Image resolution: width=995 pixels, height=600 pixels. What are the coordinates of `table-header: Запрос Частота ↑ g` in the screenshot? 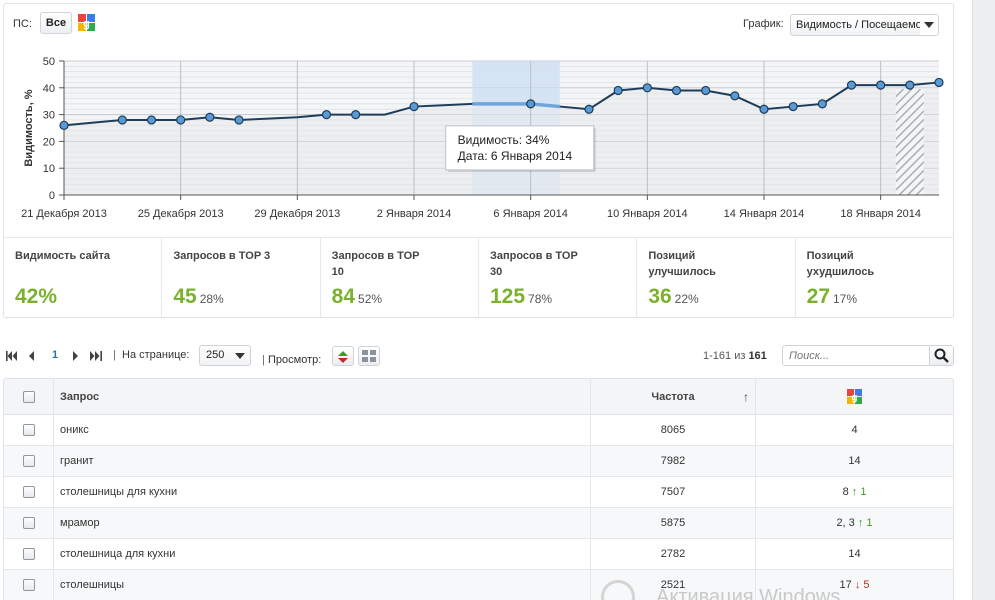 It's located at (478, 397).